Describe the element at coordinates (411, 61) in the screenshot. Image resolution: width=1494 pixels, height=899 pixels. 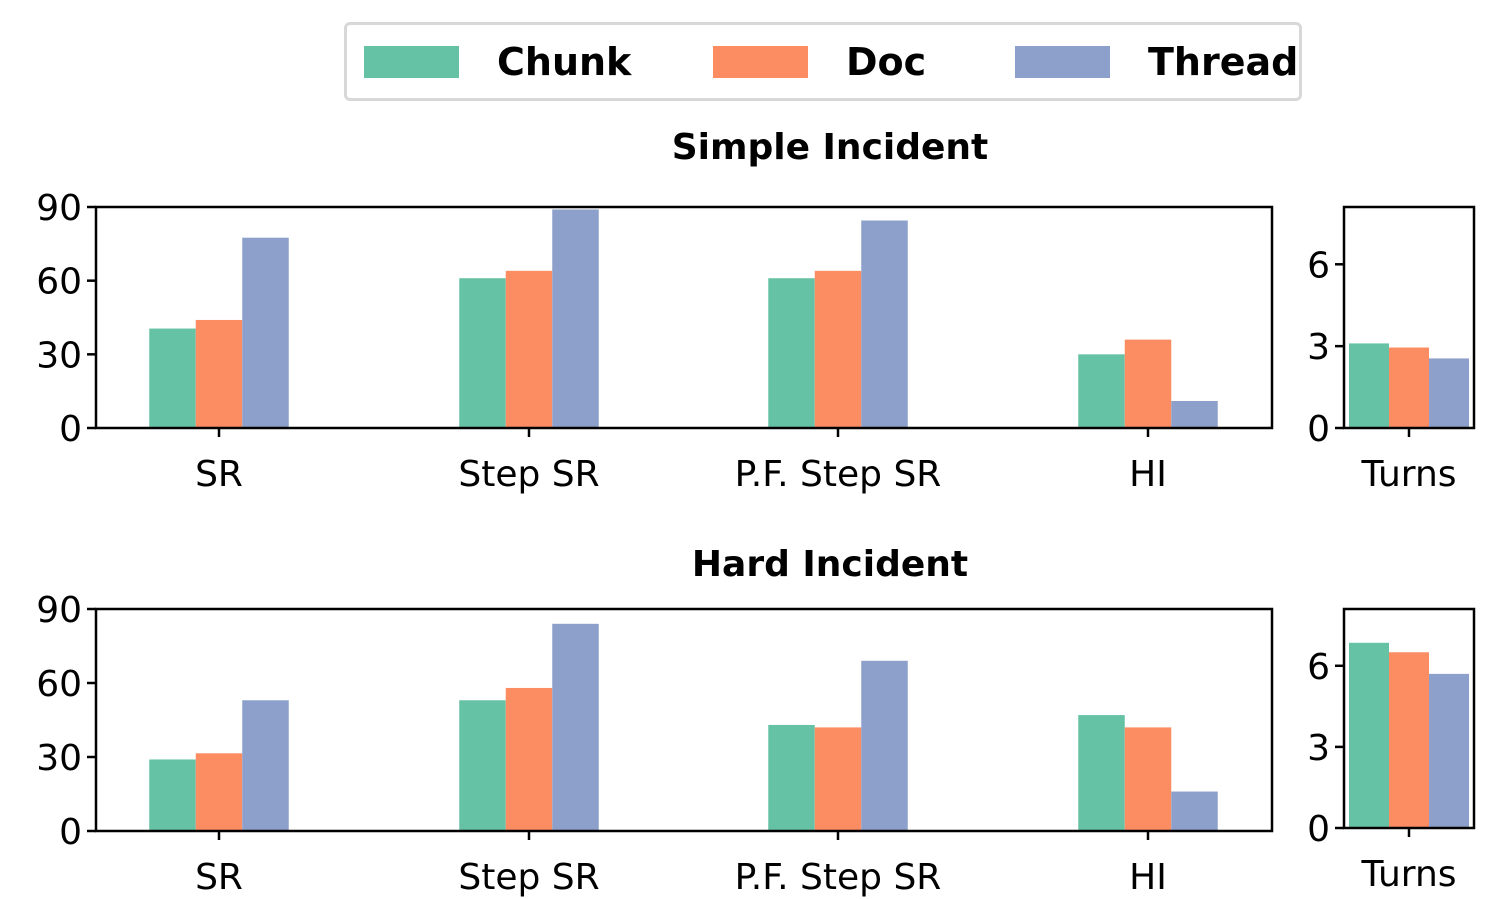
I see `legend-swatch-chunk` at that location.